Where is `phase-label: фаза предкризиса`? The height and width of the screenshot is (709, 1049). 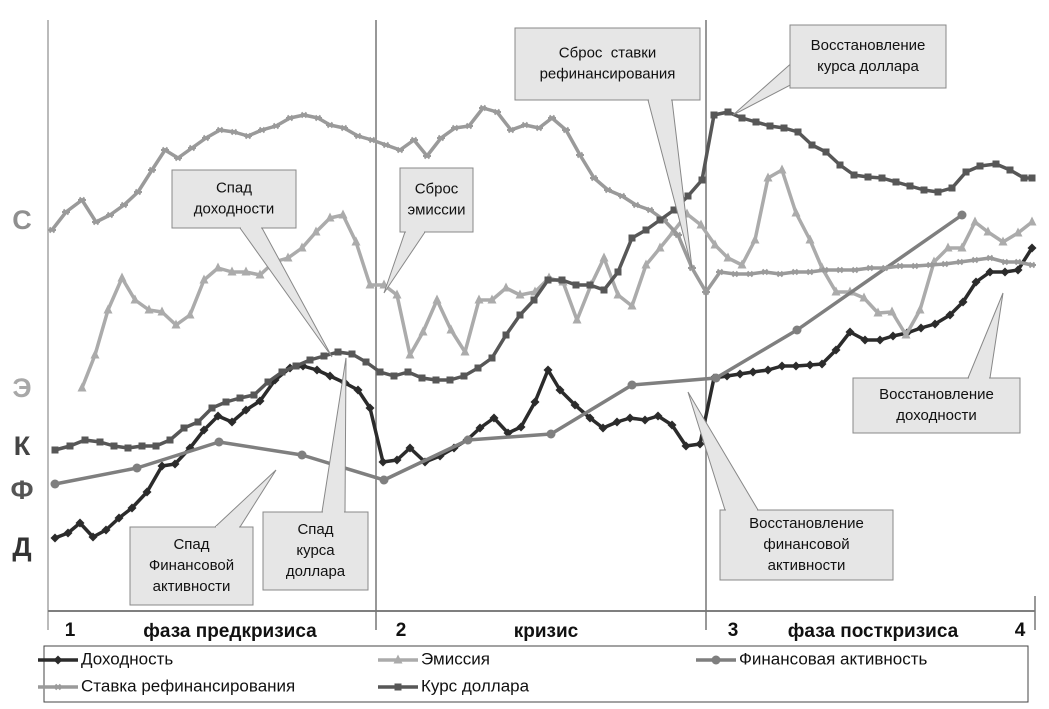
phase-label: фаза предкризиса is located at coordinates (230, 631).